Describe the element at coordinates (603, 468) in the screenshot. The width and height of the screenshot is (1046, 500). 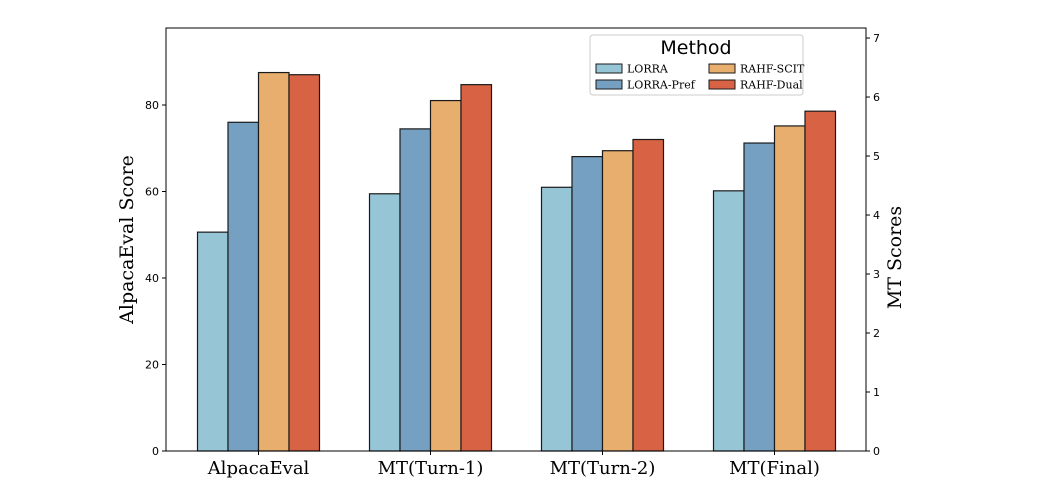
I see `x-tick-label: MT(Turn-2)` at that location.